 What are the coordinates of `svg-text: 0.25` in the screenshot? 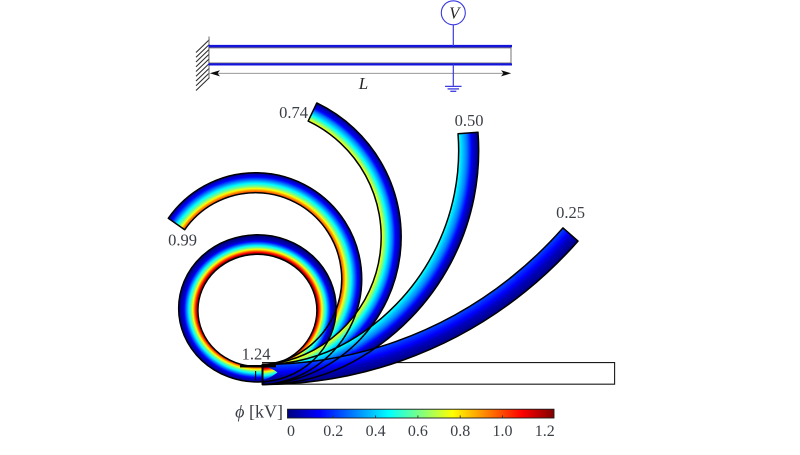 It's located at (570, 212).